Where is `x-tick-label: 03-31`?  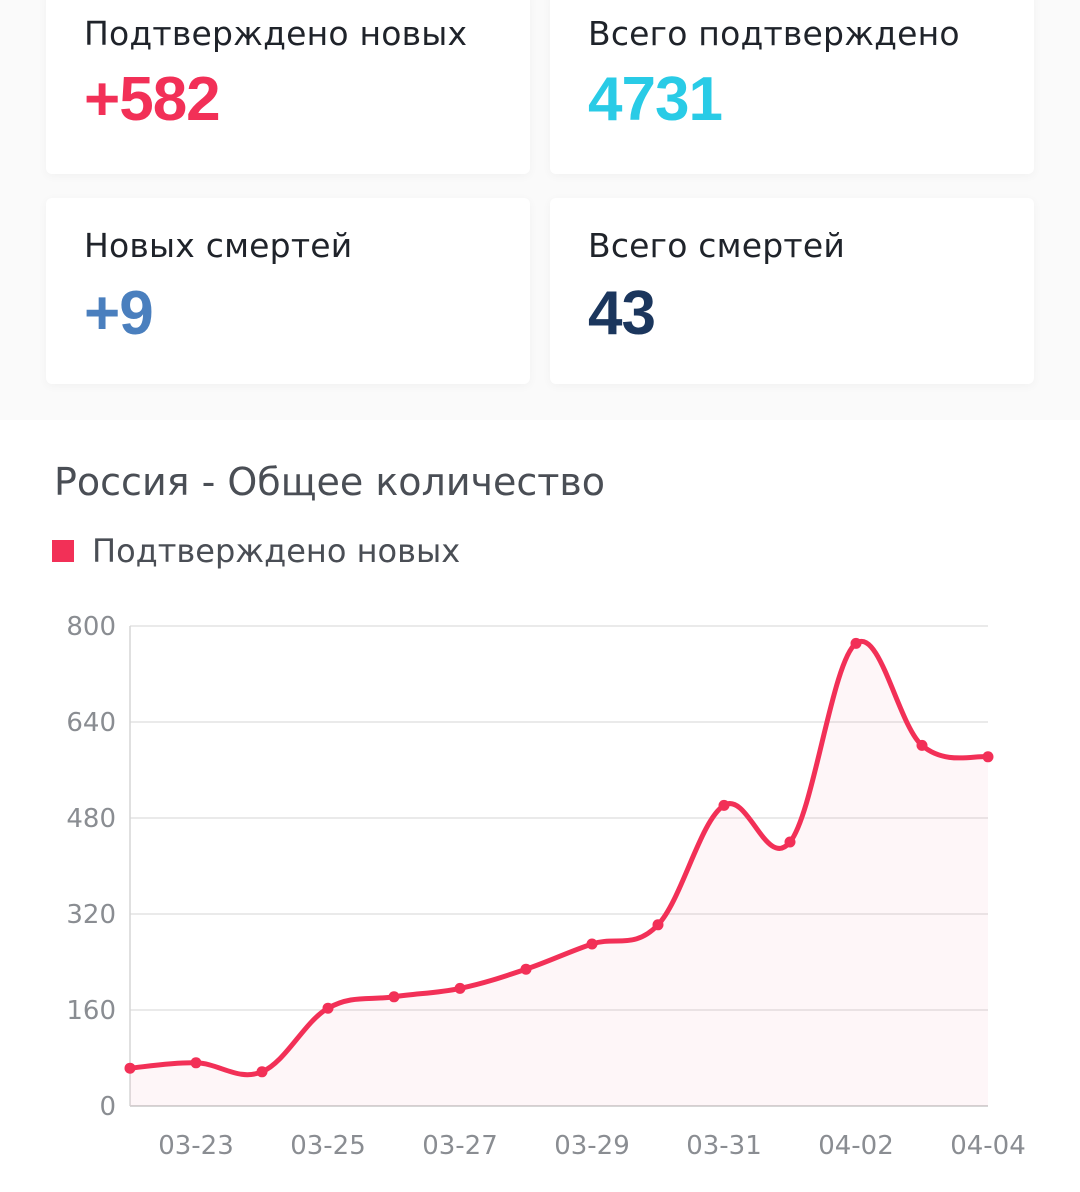 x-tick-label: 03-31 is located at coordinates (724, 1146).